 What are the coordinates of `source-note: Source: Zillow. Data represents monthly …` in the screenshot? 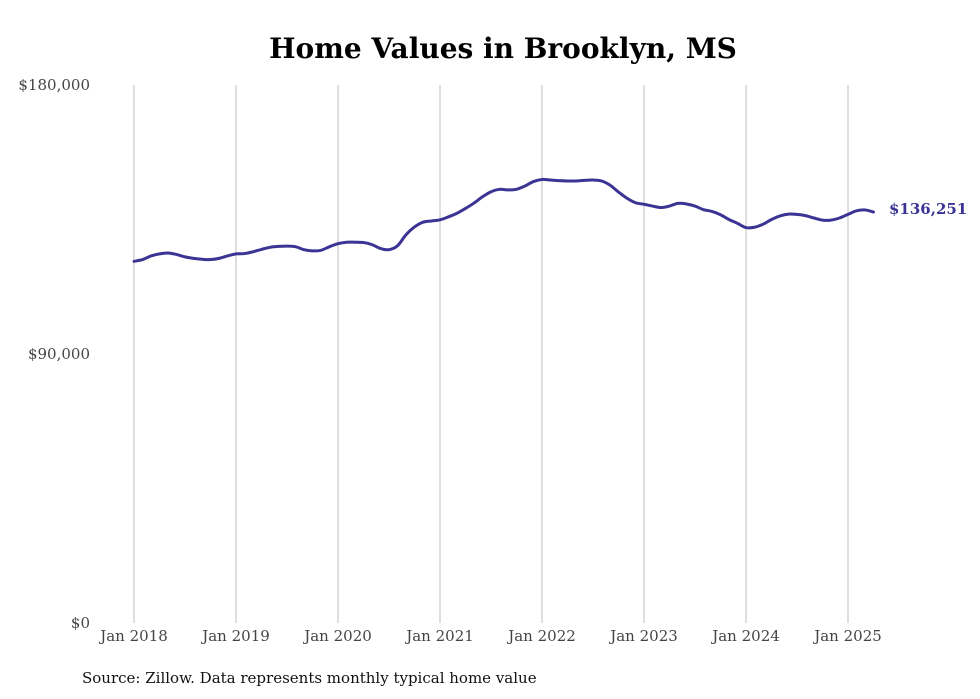 It's located at (309, 678).